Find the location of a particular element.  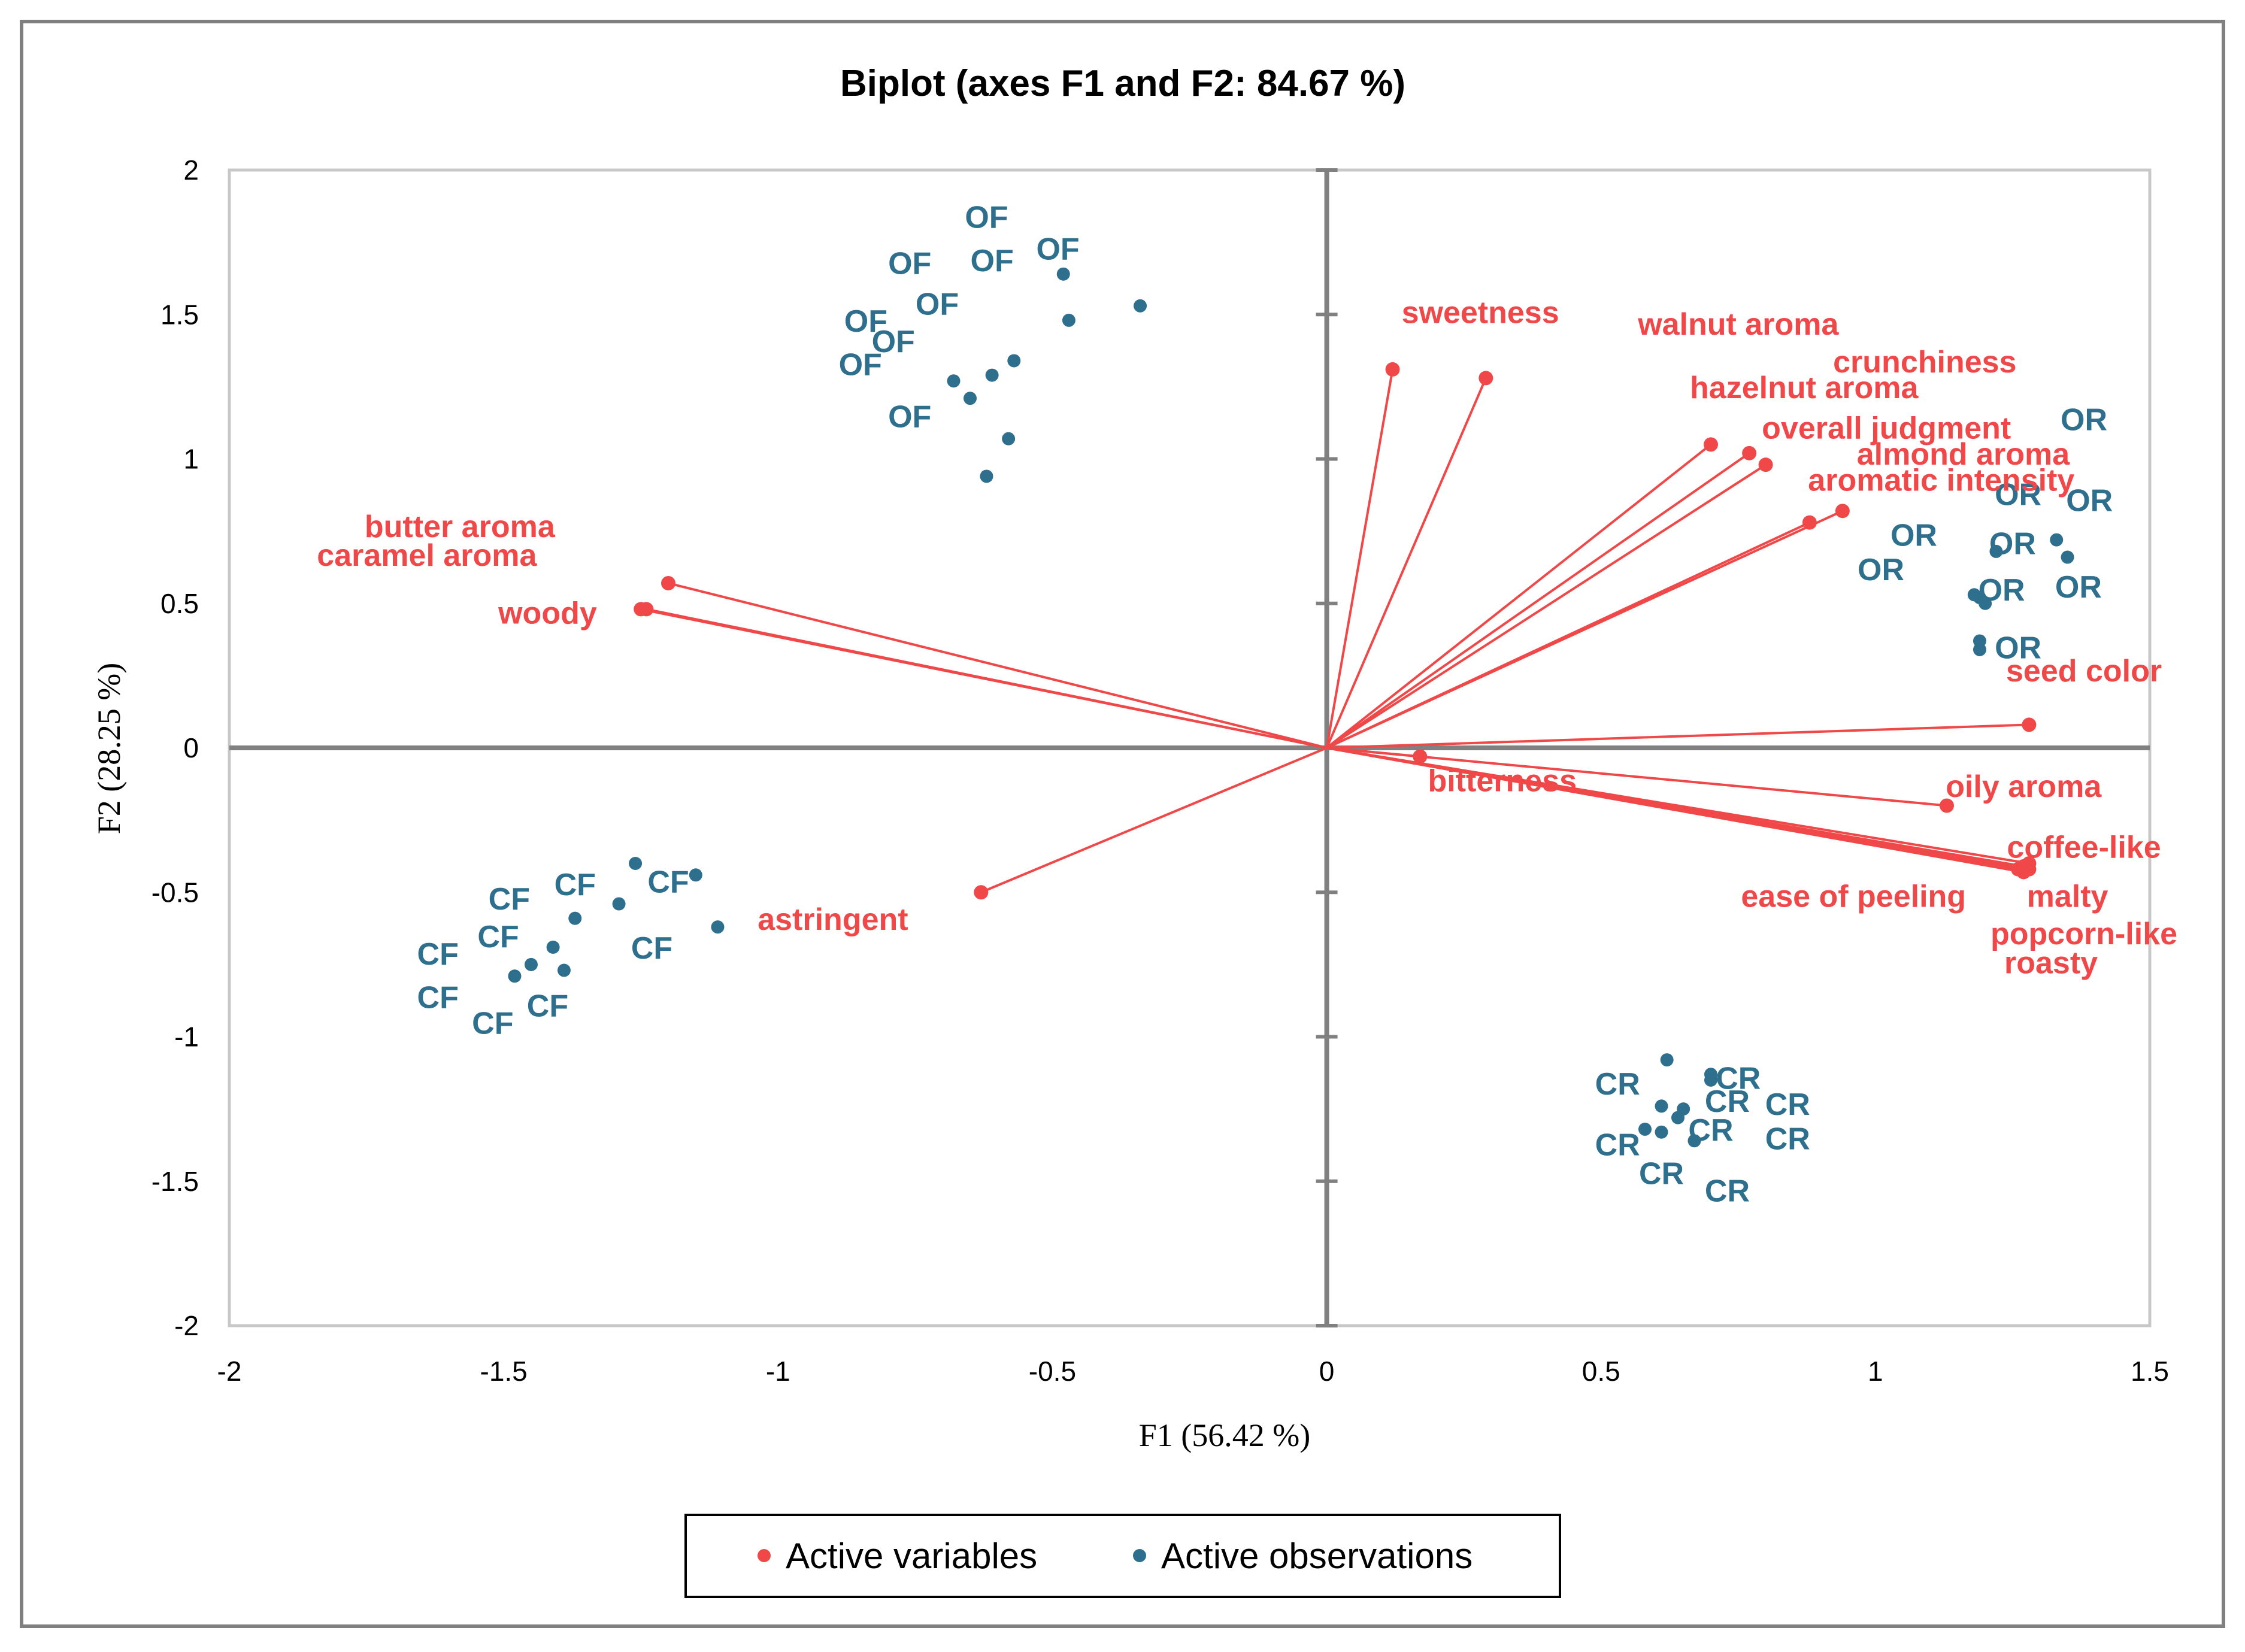

variable-label-almond-aroma: almond aroma is located at coordinates (1963, 454).